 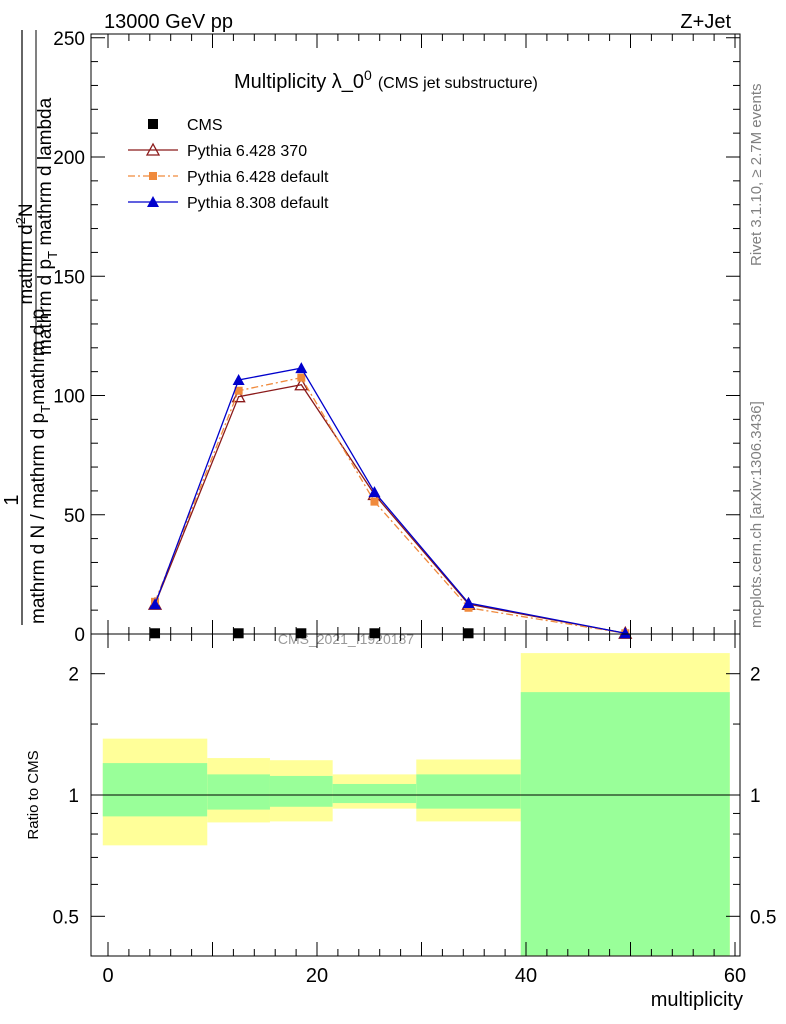 What do you see at coordinates (755, 796) in the screenshot?
I see `ratio-y-tick-label-right: 1` at bounding box center [755, 796].